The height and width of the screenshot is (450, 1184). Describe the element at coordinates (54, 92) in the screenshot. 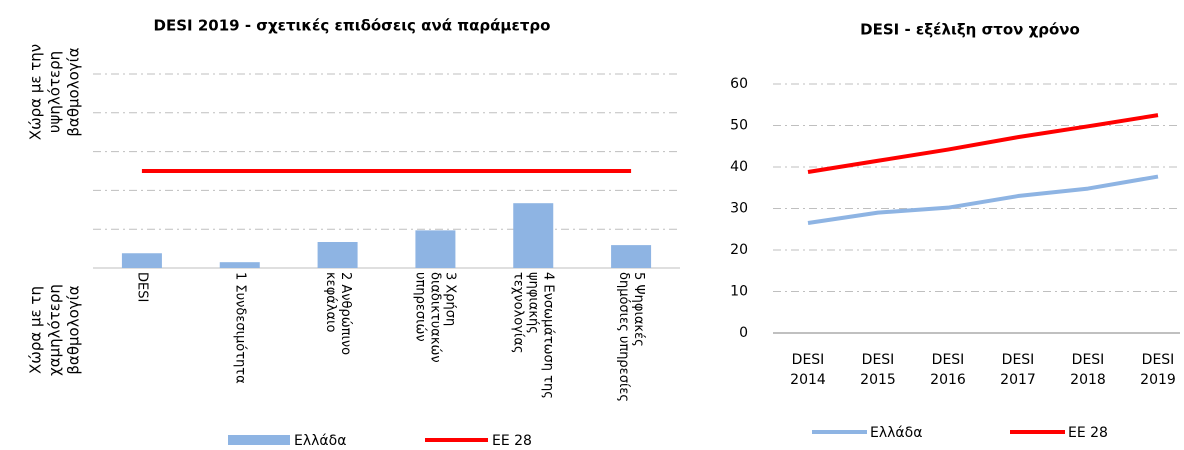

I see `y-axis-label: Χώρα με την υψηλότερη βαθμολογία` at that location.